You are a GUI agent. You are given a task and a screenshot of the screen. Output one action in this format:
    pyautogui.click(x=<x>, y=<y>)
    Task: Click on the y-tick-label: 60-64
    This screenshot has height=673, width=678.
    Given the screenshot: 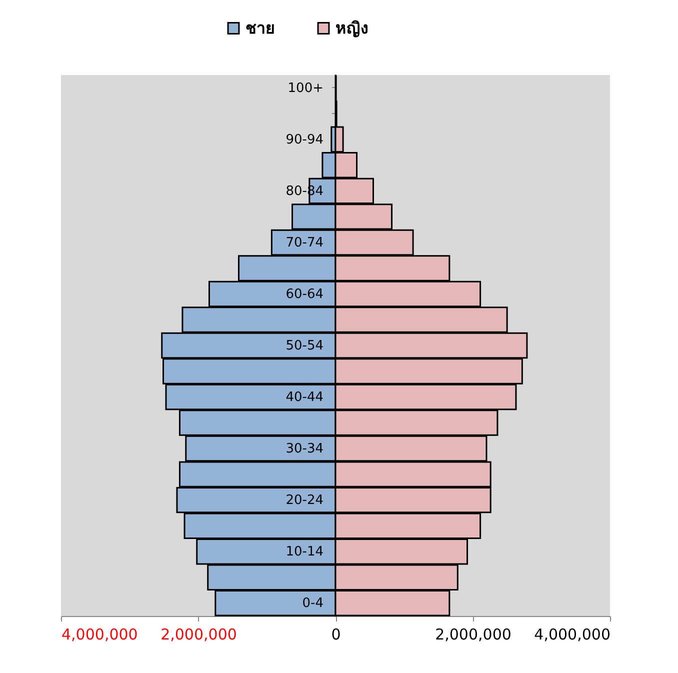 What is the action you would take?
    pyautogui.click(x=305, y=294)
    